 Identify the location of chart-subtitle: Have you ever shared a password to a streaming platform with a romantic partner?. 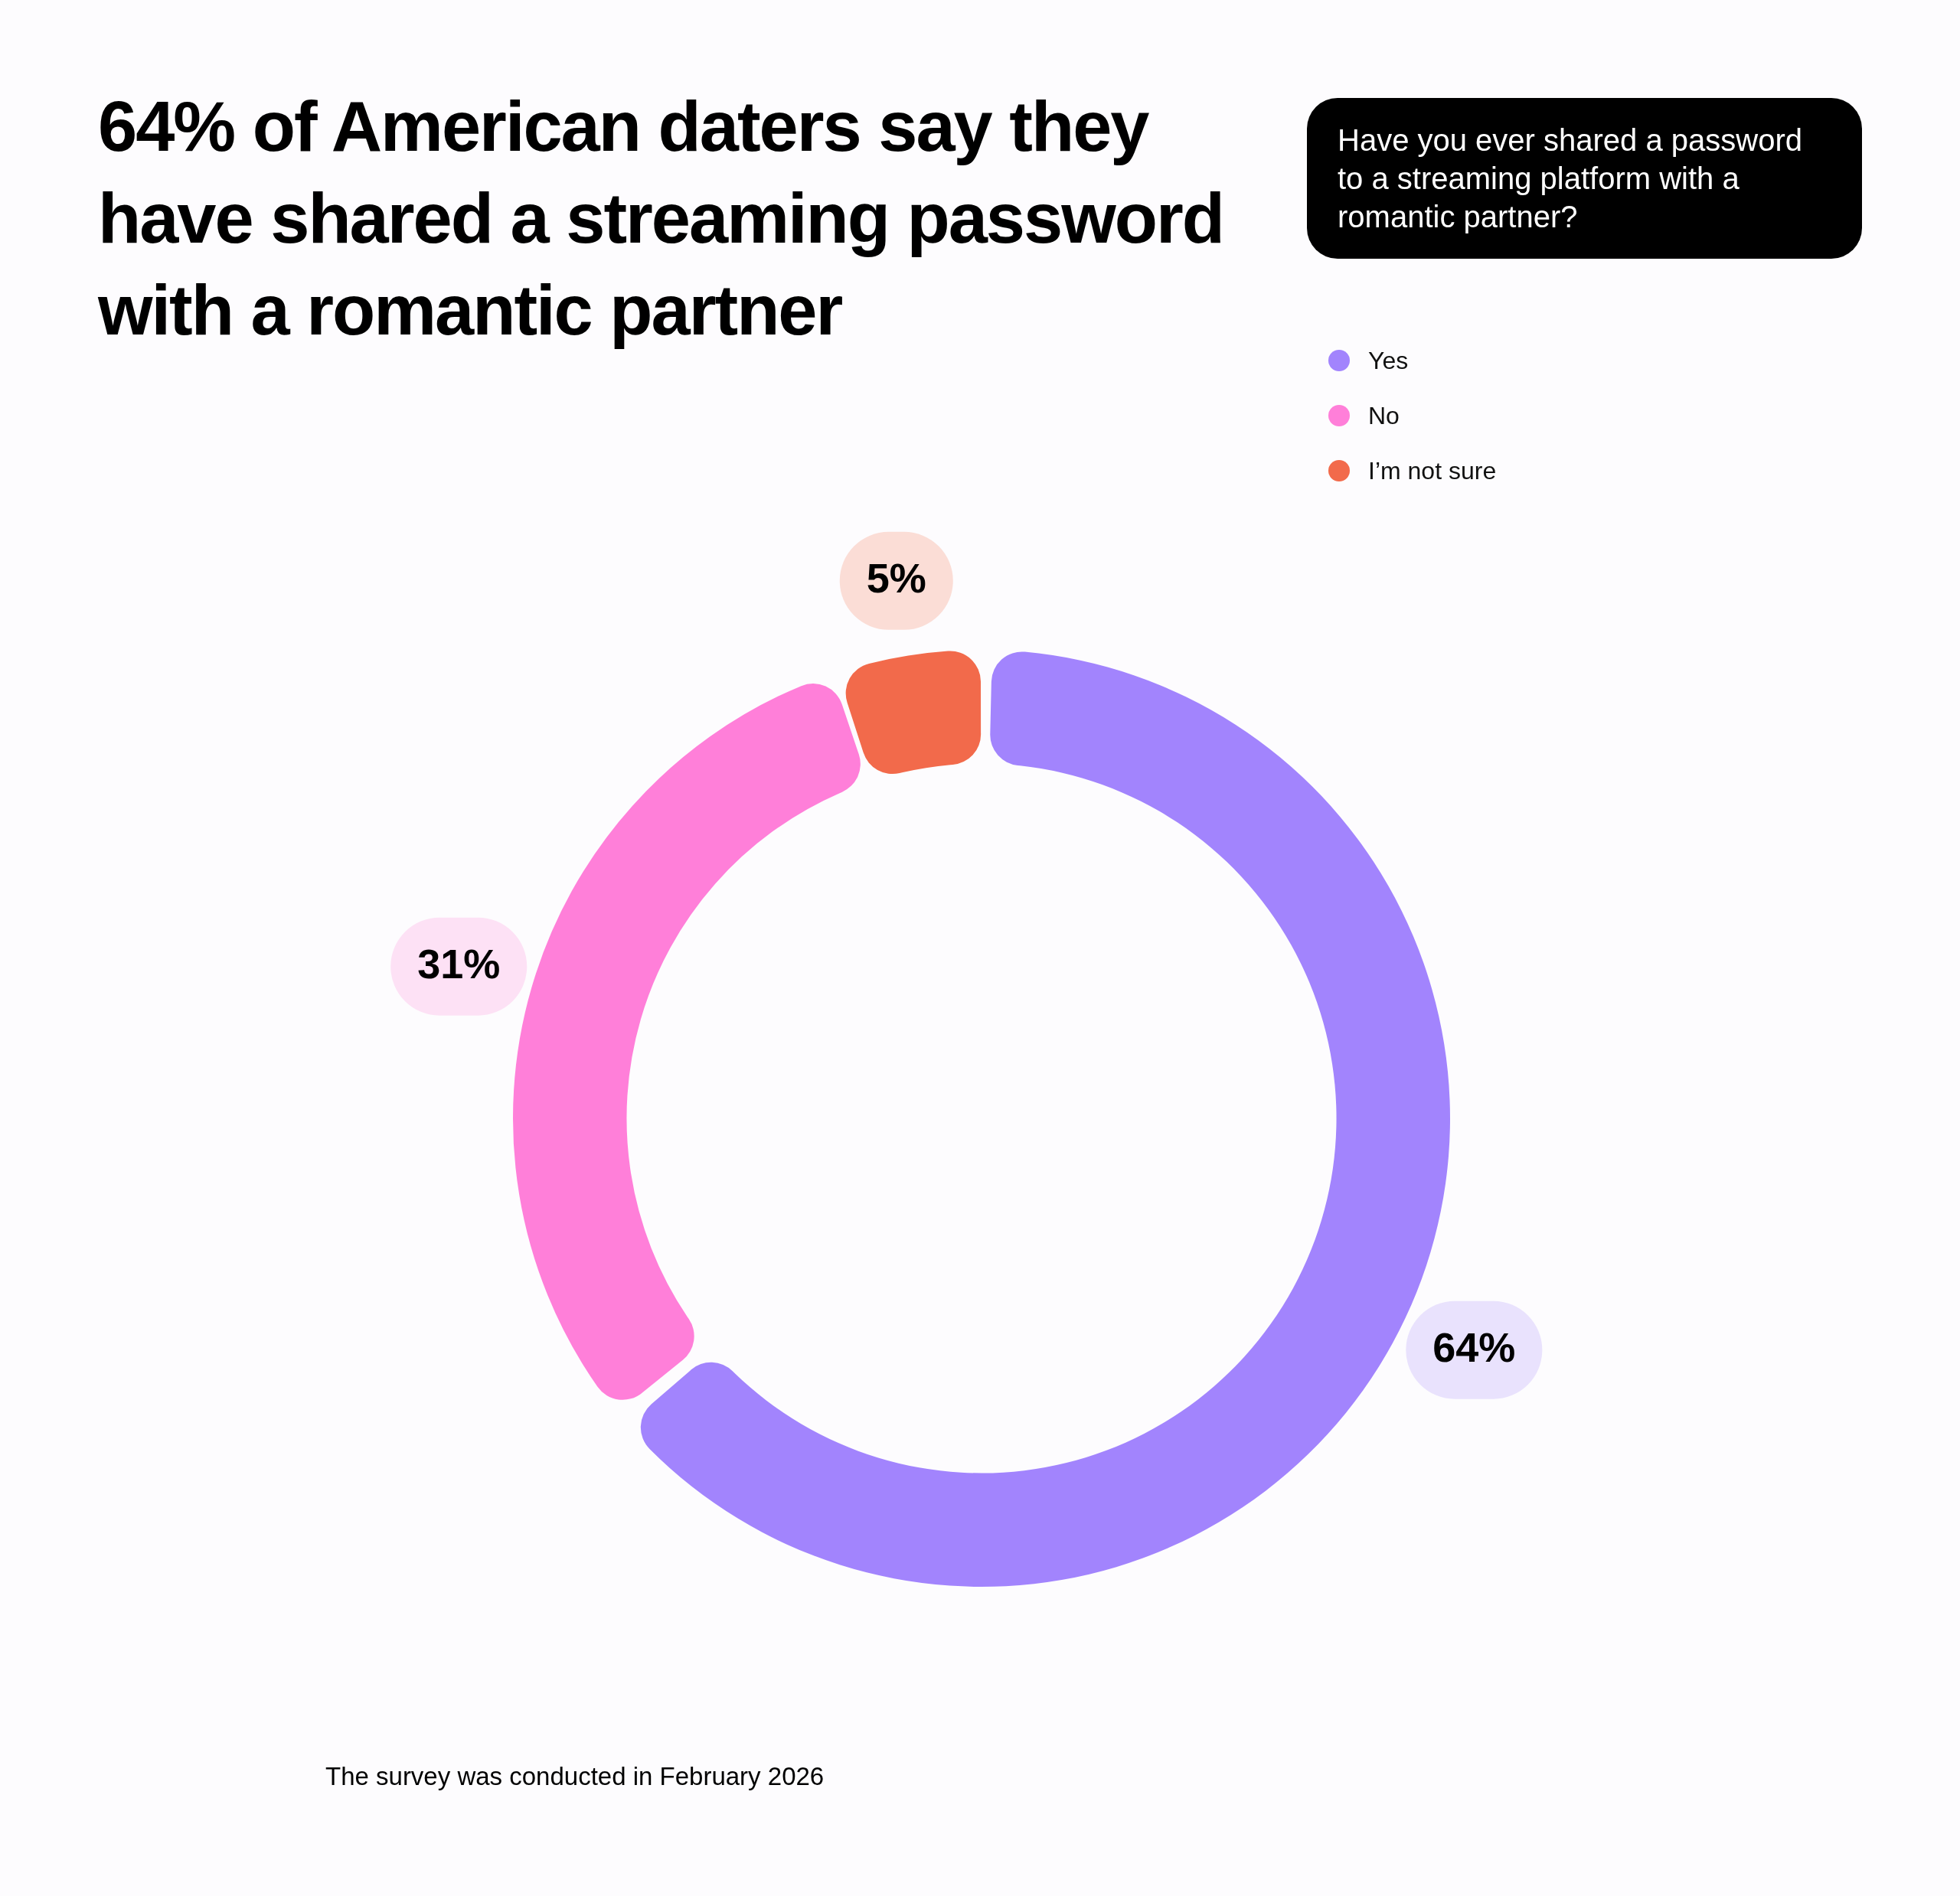
(1584, 178).